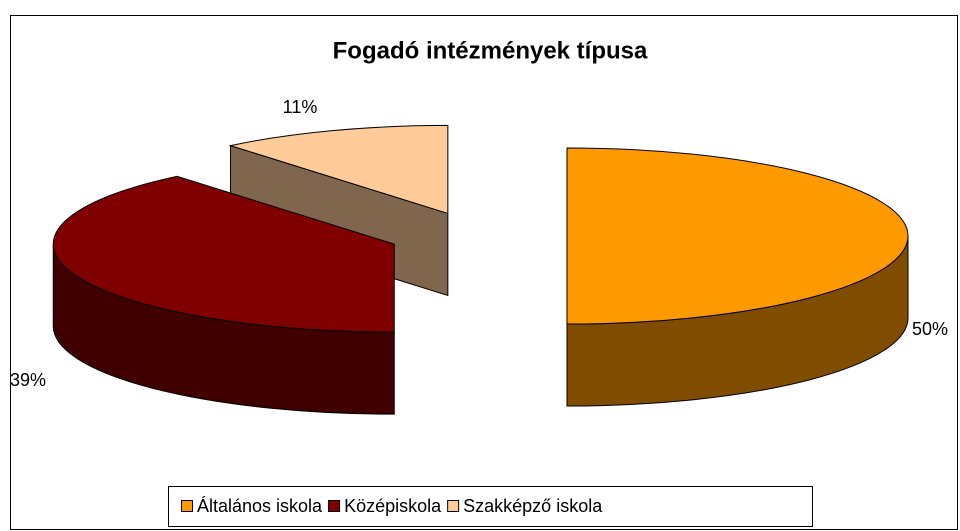 The image size is (960, 531). What do you see at coordinates (260, 506) in the screenshot?
I see `legend-label: Általános iskola` at bounding box center [260, 506].